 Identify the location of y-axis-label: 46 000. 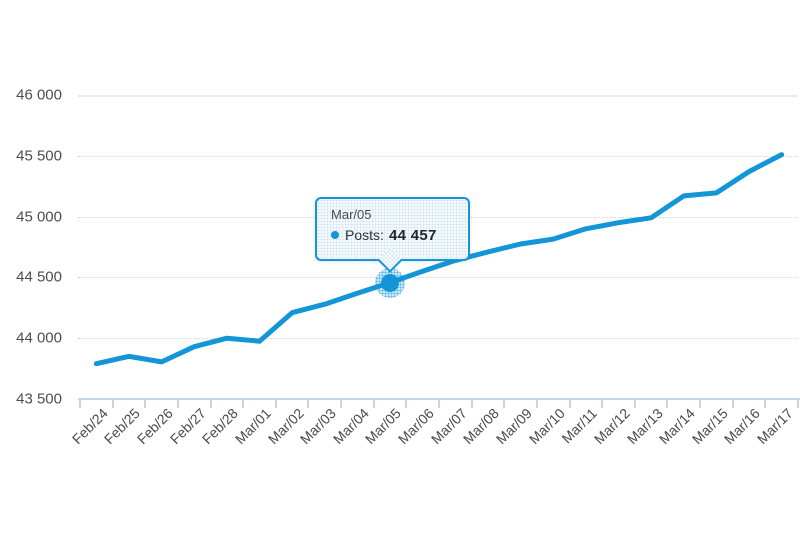
(39, 95).